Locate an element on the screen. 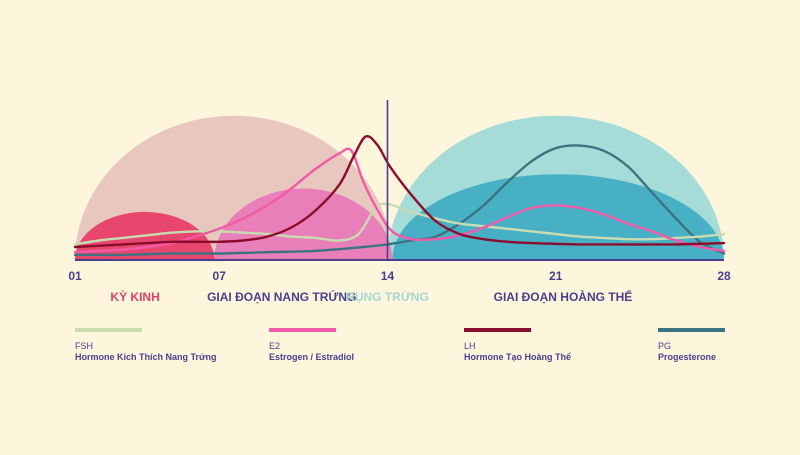 Image resolution: width=800 pixels, height=455 pixels. legend-code: E2 is located at coordinates (274, 346).